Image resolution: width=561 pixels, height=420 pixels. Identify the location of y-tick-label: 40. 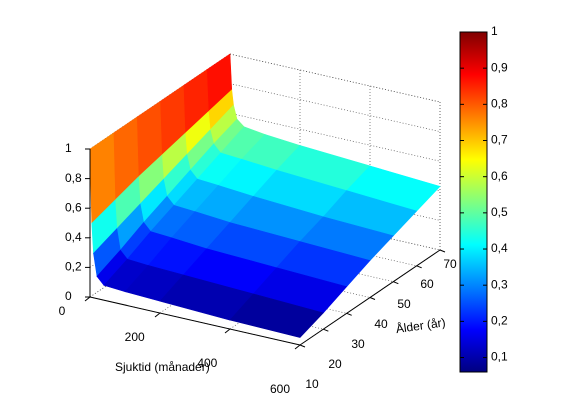
(381, 324).